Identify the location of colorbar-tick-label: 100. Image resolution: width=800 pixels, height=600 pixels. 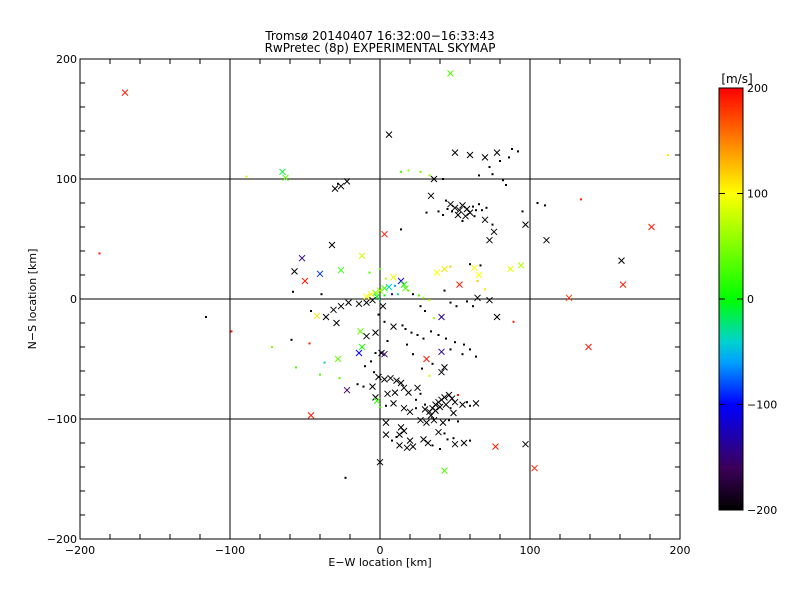
(757, 194).